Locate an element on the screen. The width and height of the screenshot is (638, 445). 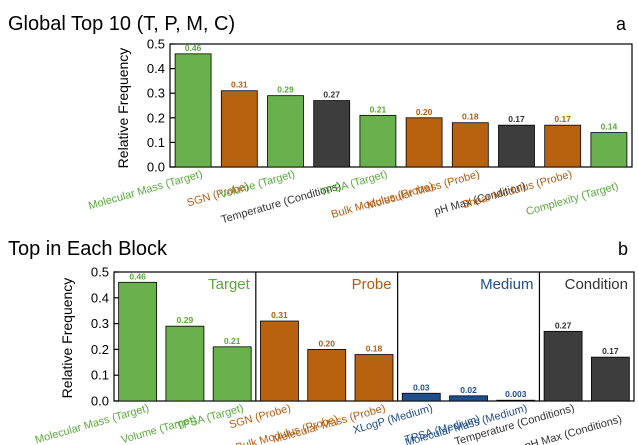
panel-a-value-label: 0.20 is located at coordinates (424, 112).